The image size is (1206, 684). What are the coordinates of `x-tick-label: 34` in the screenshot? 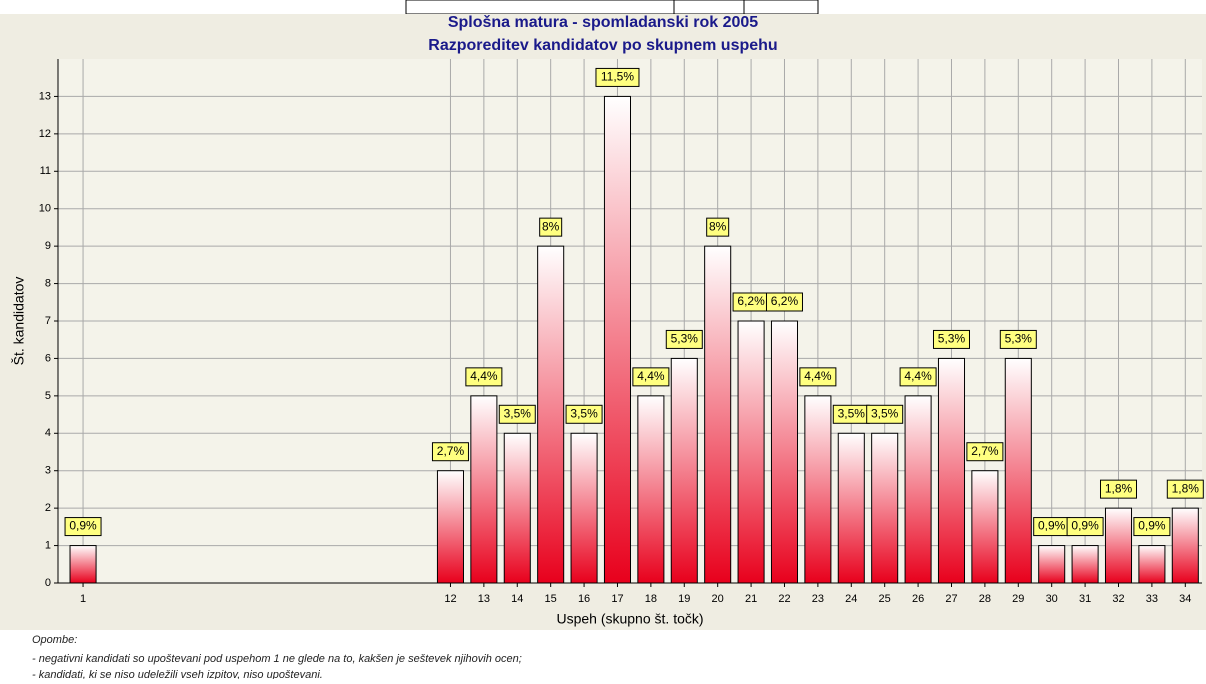 It's located at (1185, 599).